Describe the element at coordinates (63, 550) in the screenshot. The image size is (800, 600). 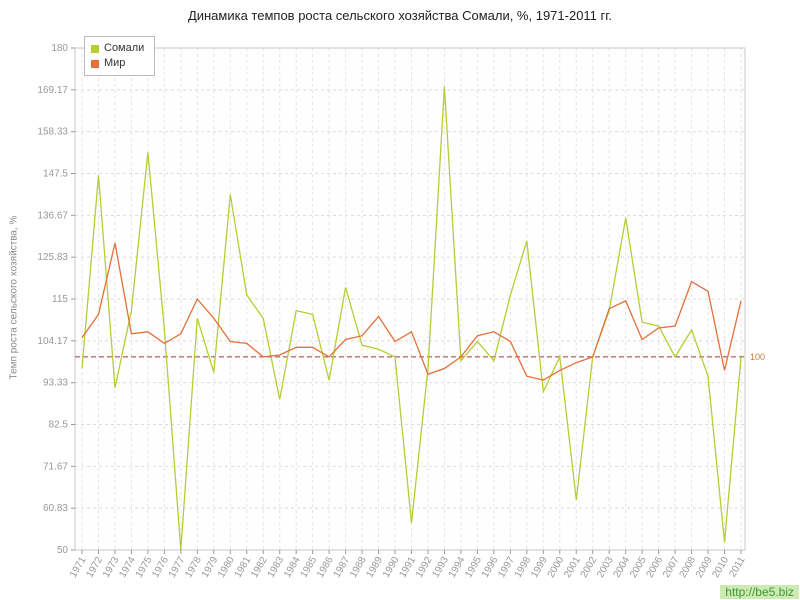
I see `y-tick-label: 50` at that location.